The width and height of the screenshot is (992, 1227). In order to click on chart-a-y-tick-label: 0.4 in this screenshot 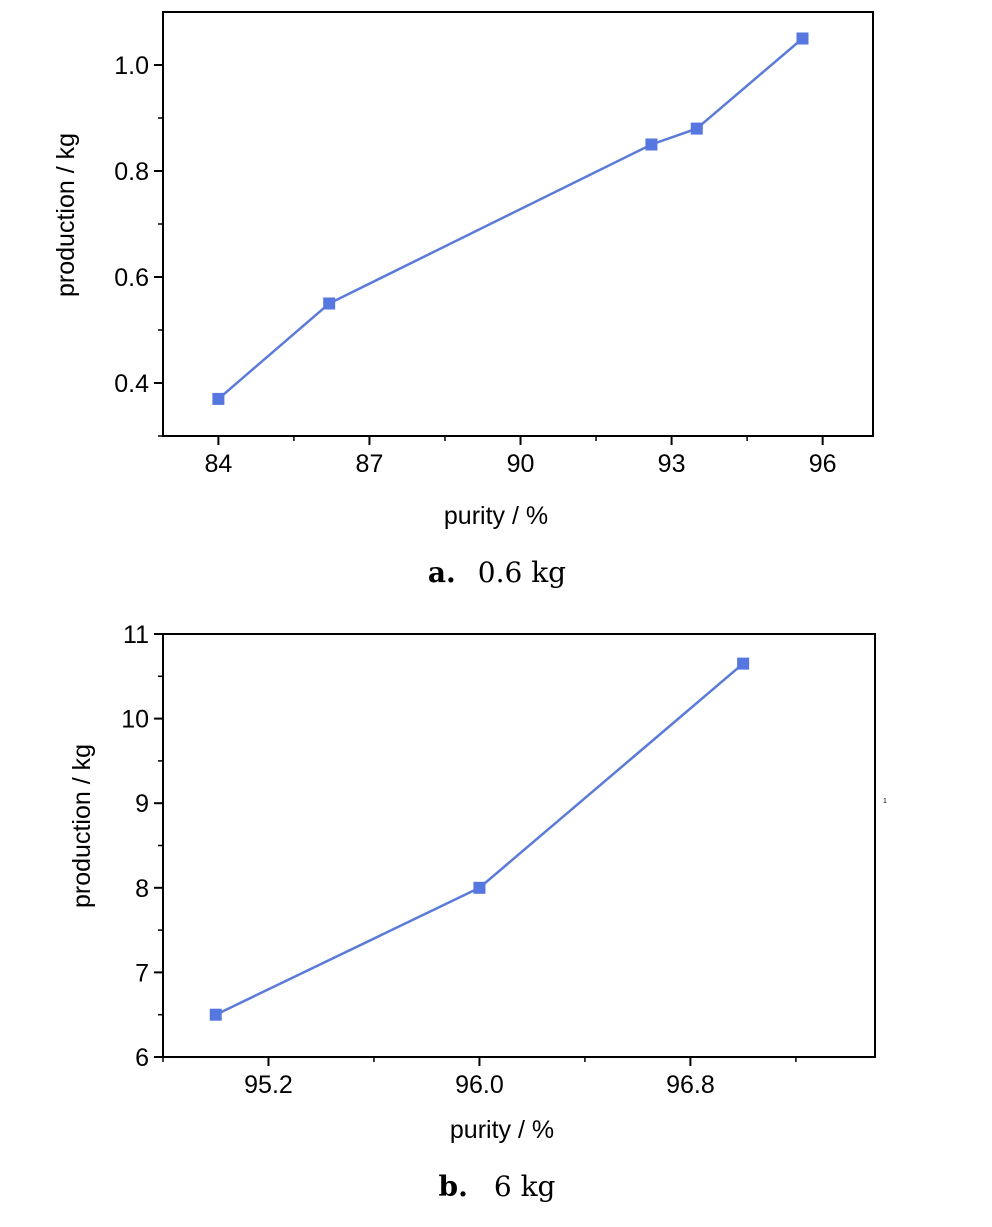, I will do `click(131, 384)`.